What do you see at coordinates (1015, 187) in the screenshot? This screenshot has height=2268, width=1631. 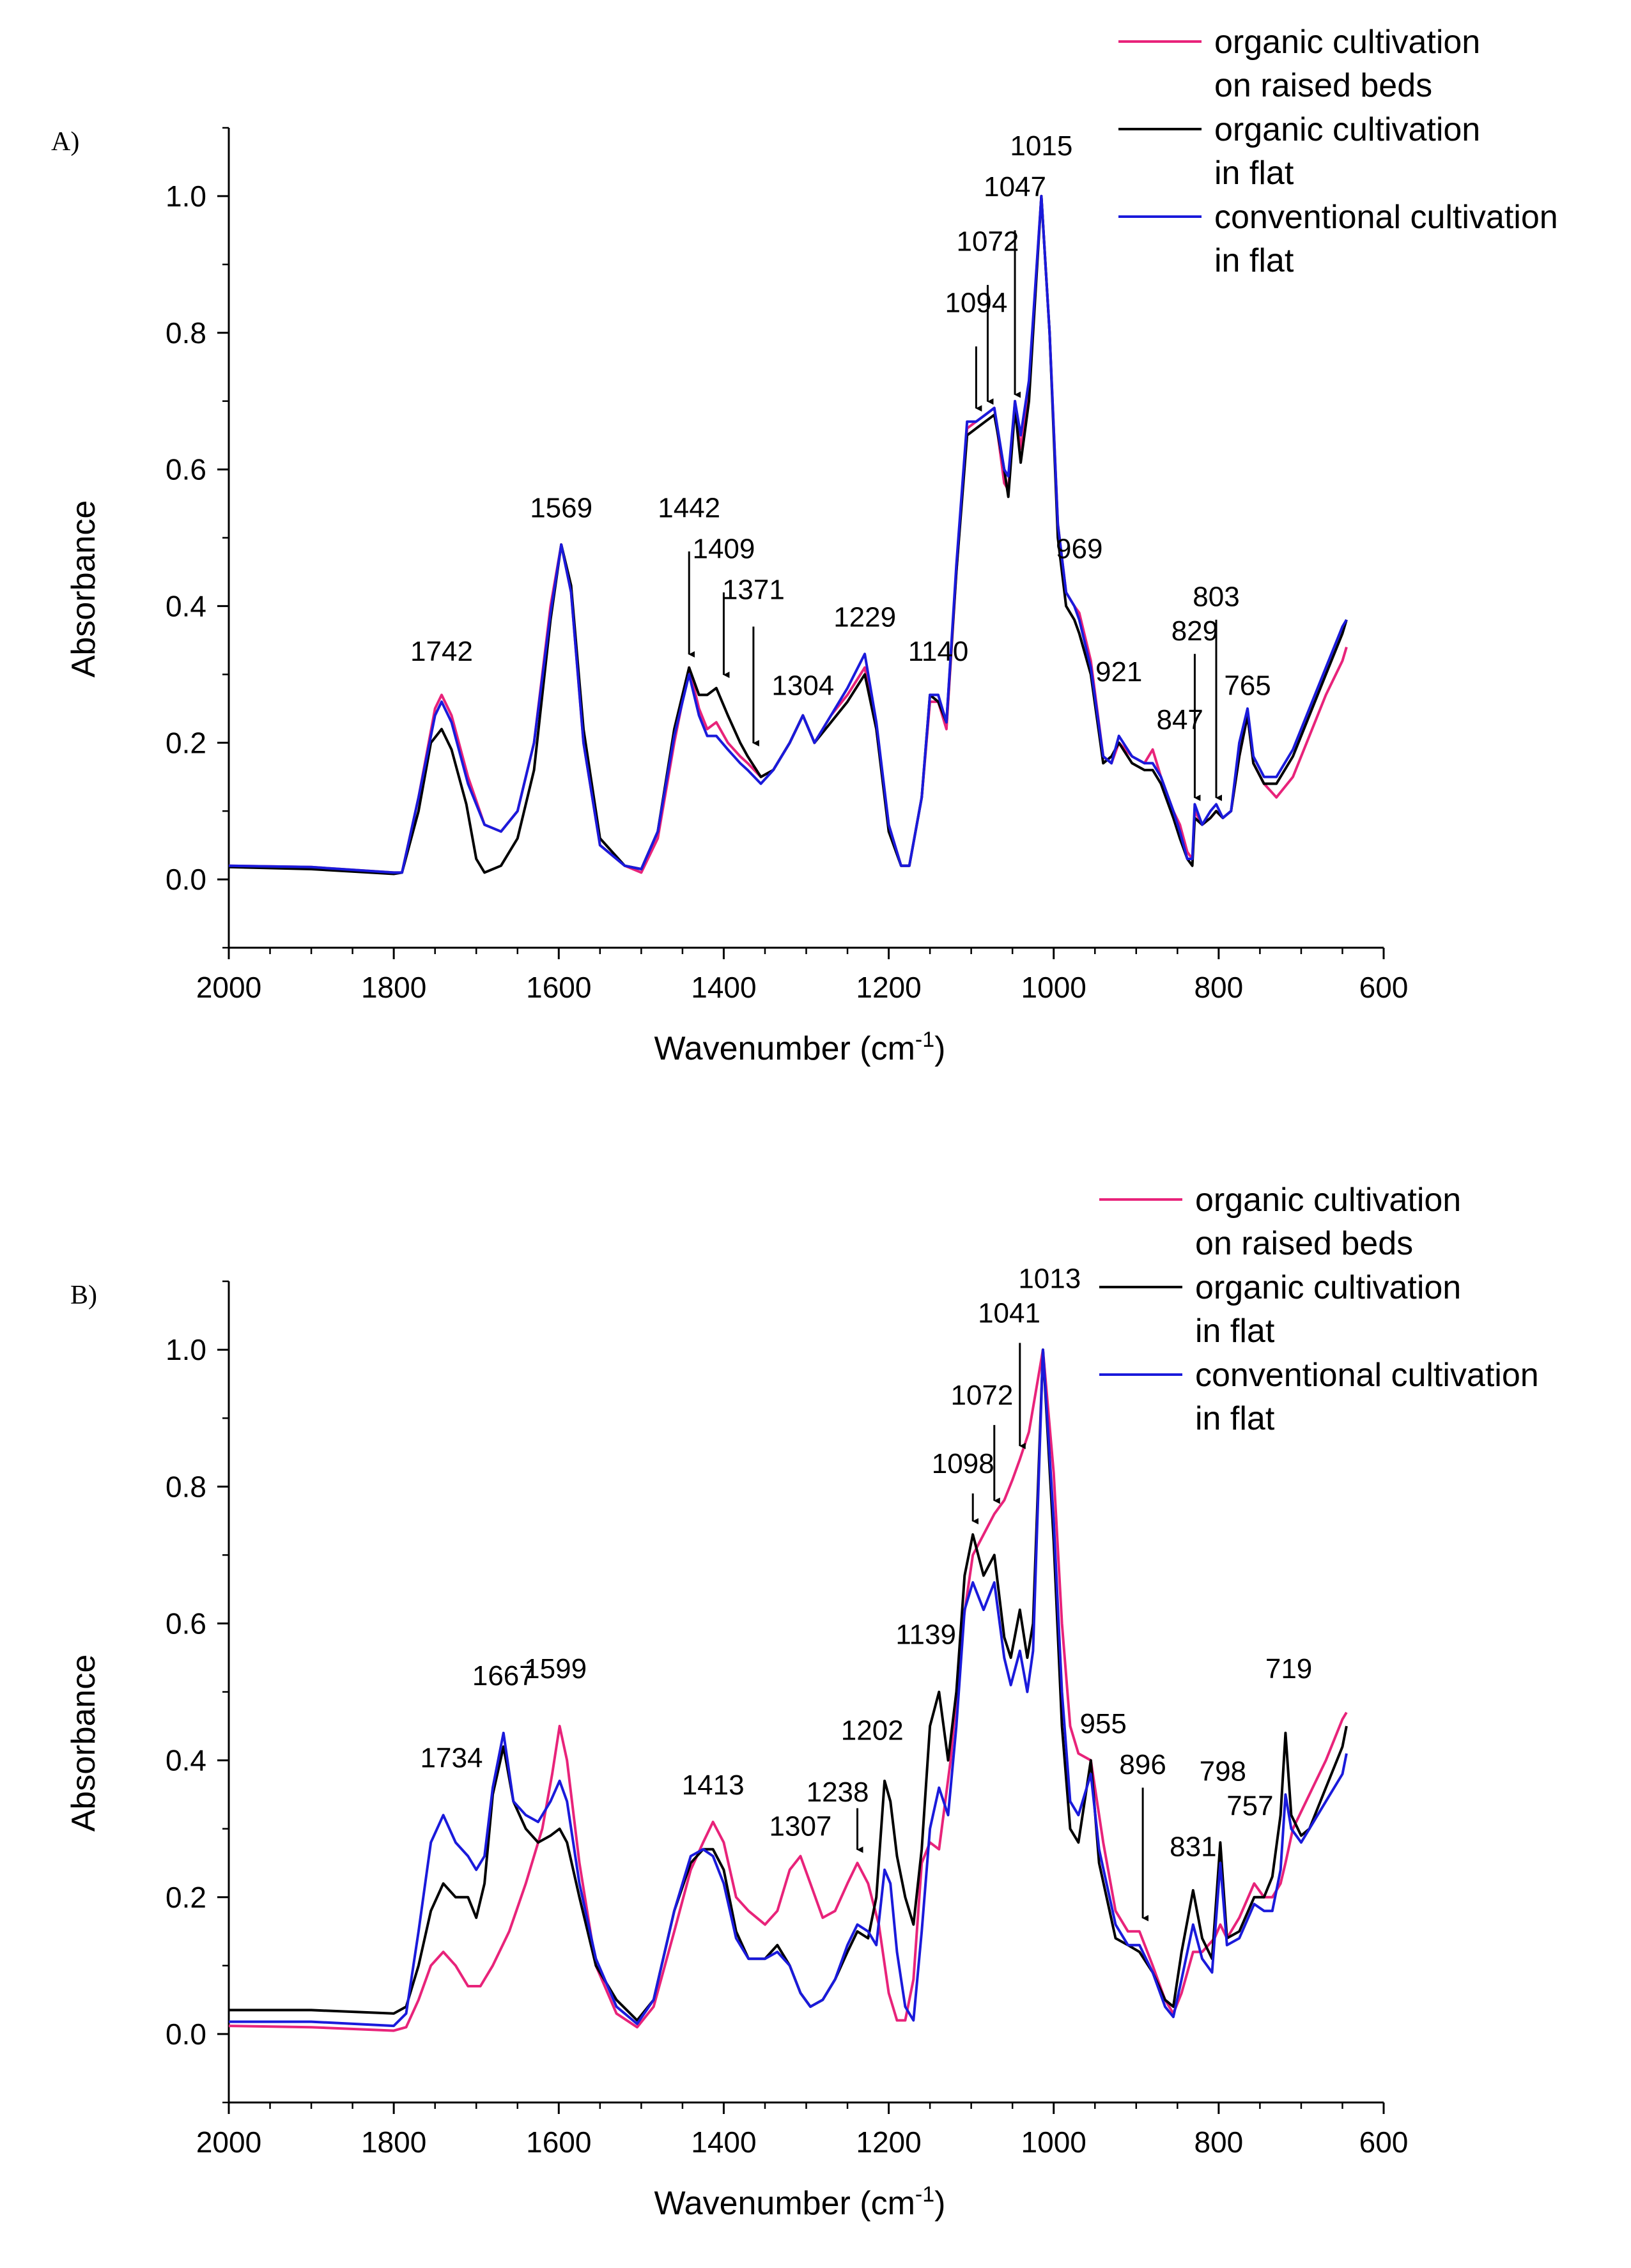 I see `peak-label: 1047` at bounding box center [1015, 187].